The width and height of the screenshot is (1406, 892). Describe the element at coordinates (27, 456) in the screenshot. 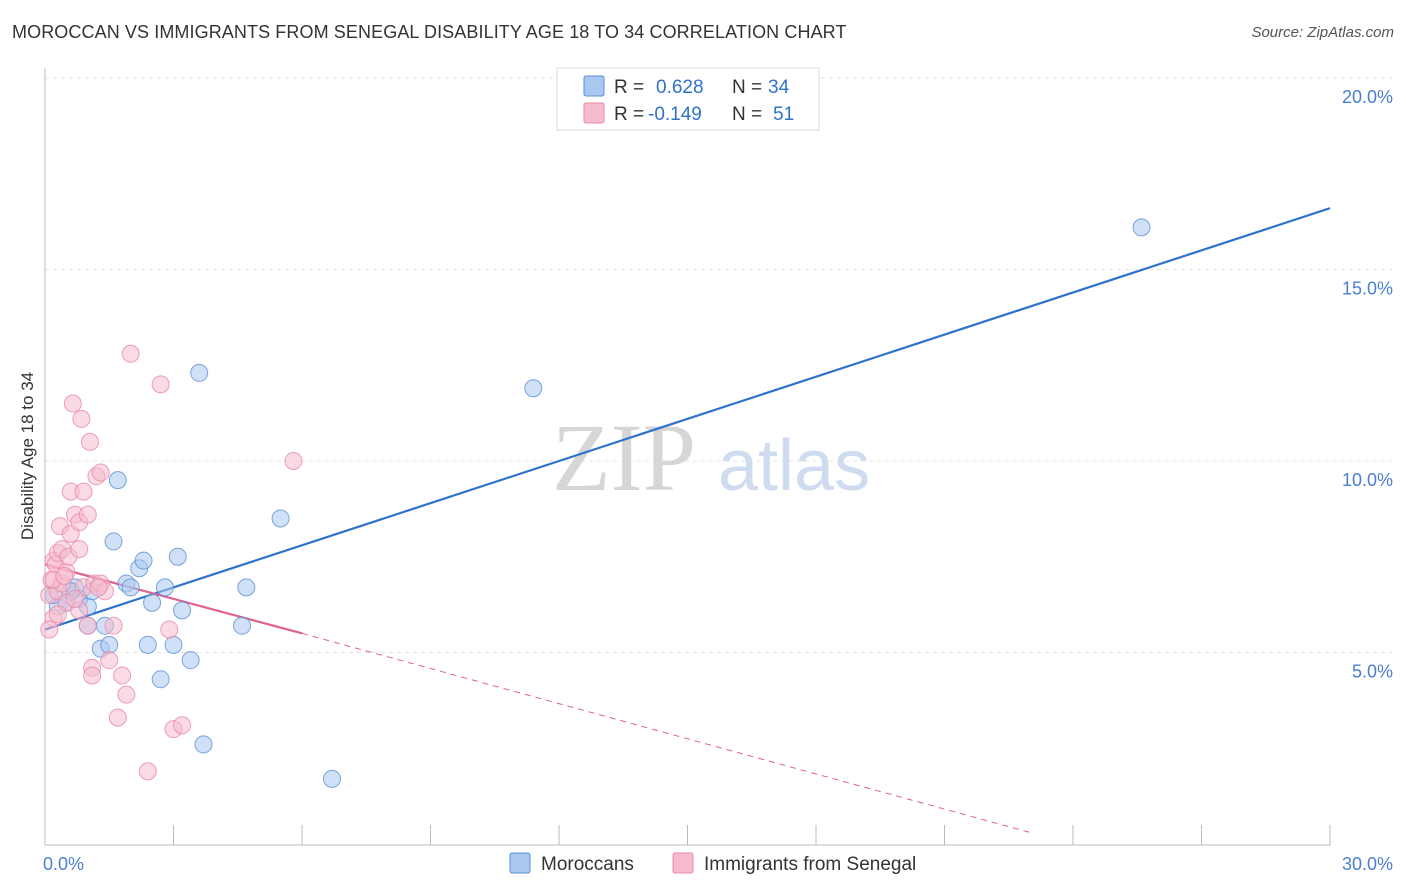

I see `y-axis-label: Disability Age 18 to 34` at that location.